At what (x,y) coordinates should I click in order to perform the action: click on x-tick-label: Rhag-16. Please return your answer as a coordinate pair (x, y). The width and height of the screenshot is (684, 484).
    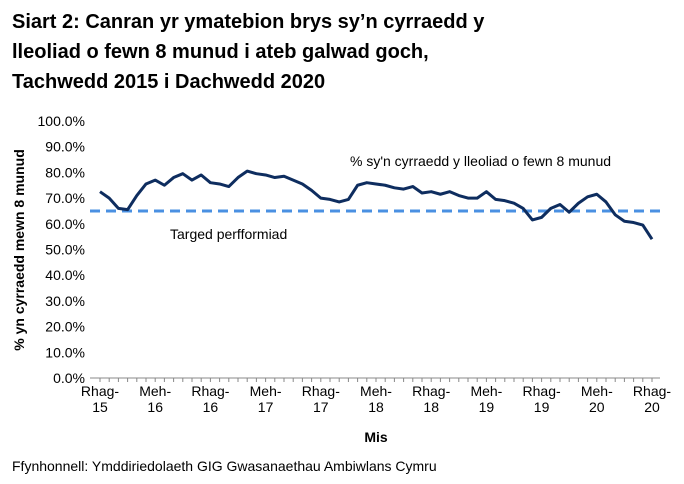
    Looking at the image, I should click on (210, 399).